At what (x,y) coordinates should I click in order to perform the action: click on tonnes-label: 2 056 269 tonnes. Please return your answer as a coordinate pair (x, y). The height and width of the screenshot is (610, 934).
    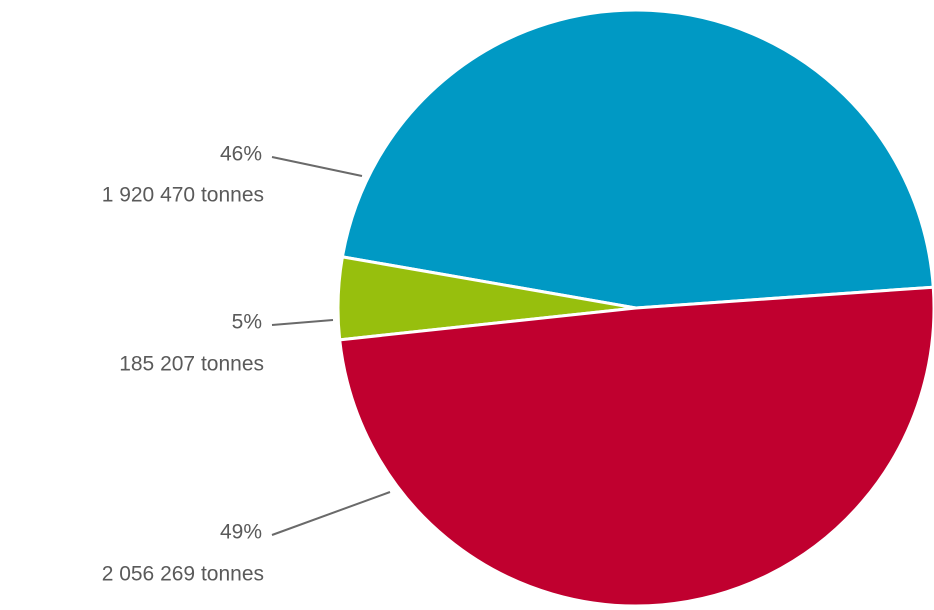
    Looking at the image, I should click on (183, 574).